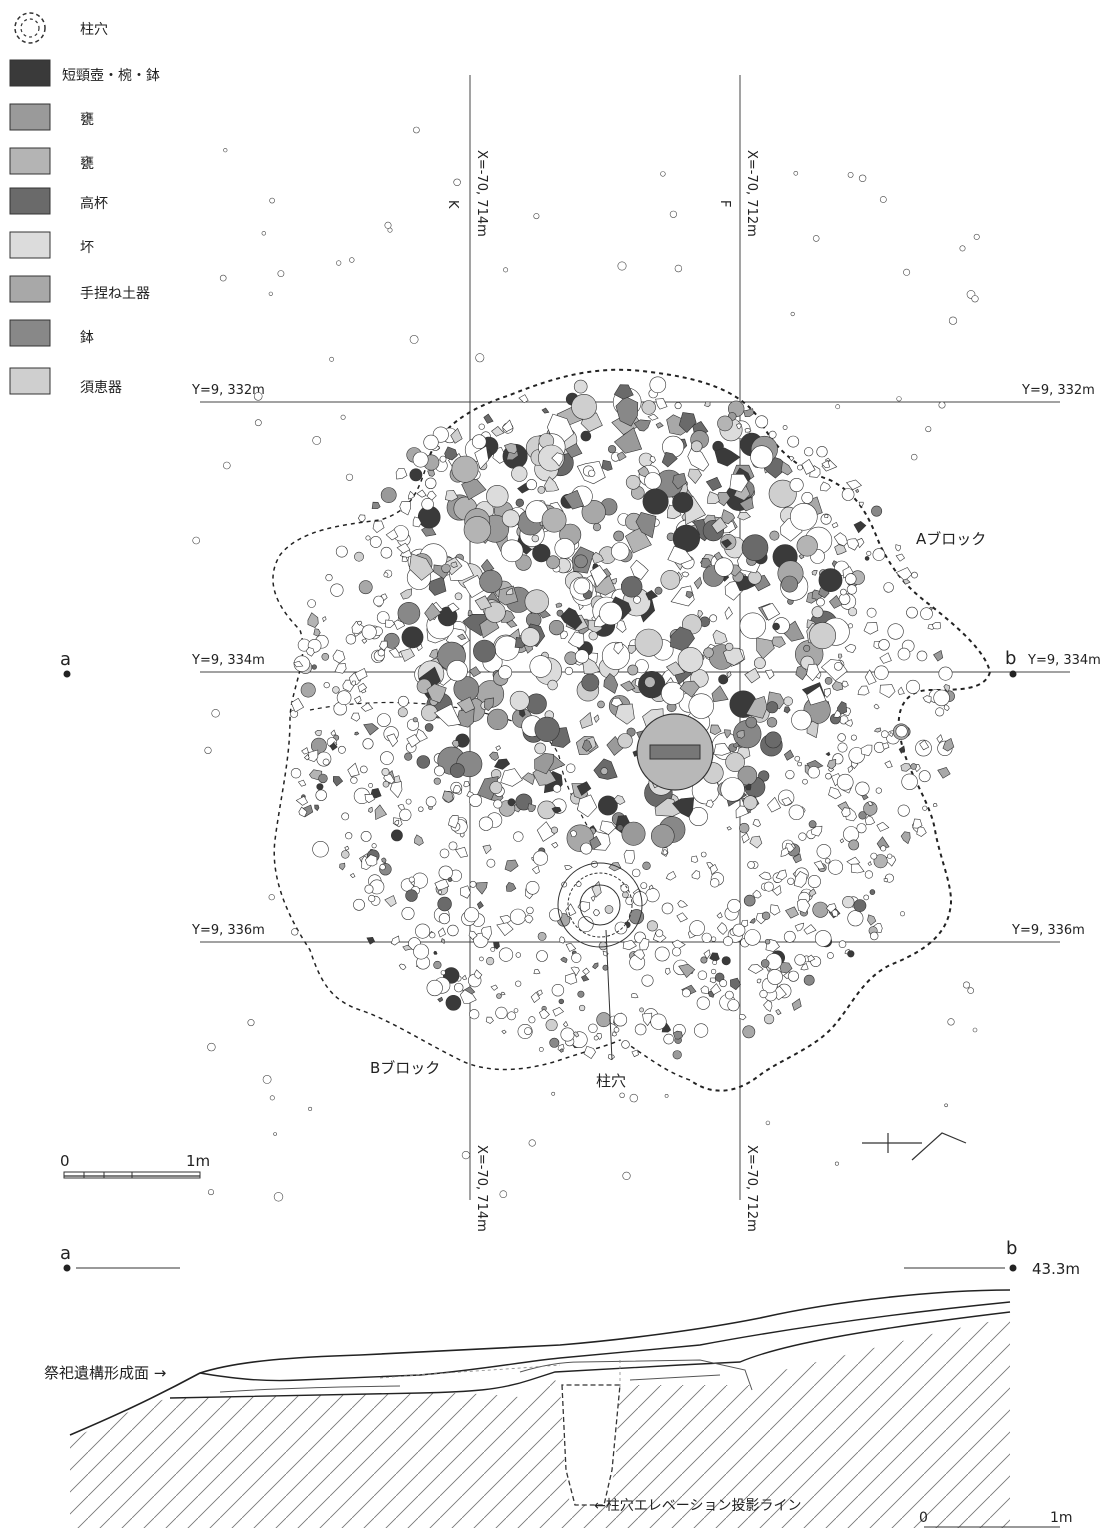 This screenshot has height=1528, width=1111. I want to click on plan-point-b-dot, so click(1013, 674).